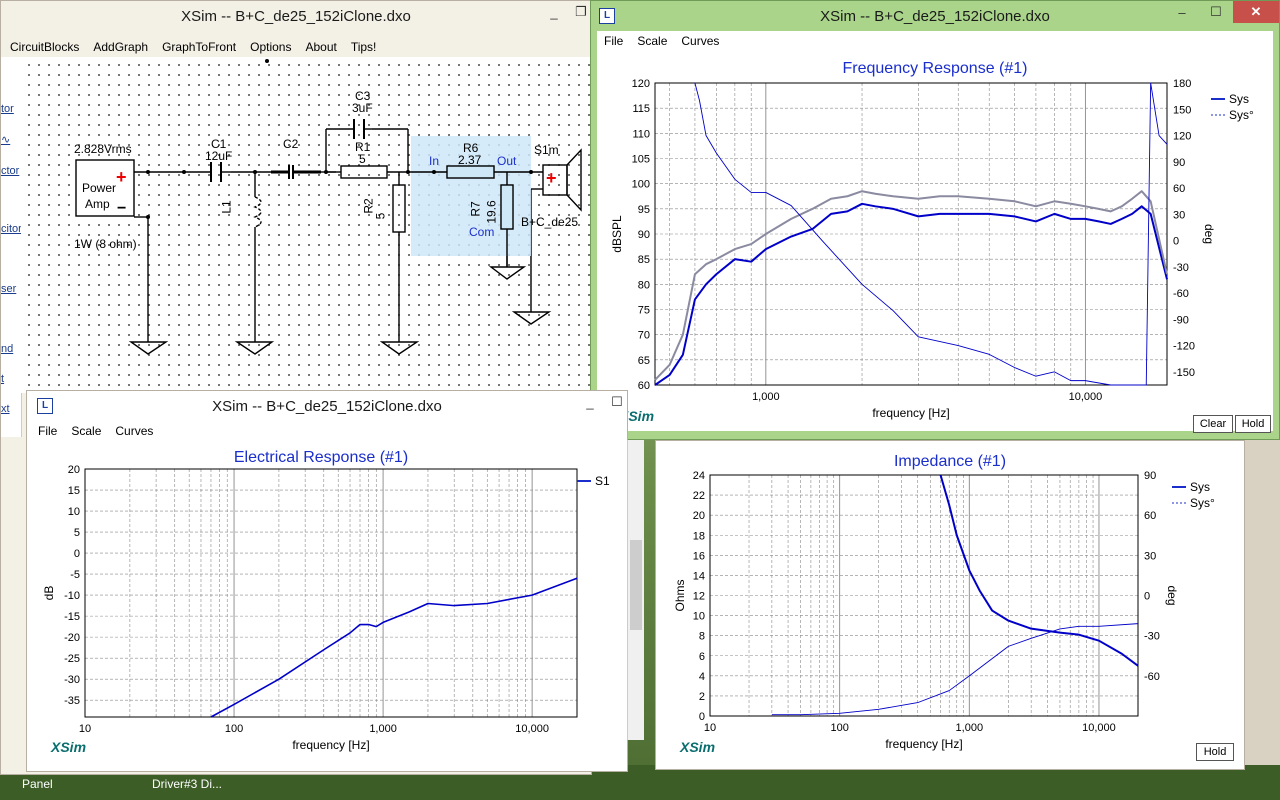 The width and height of the screenshot is (1280, 800). What do you see at coordinates (644, 336) in the screenshot?
I see `y-tick-label: 70` at bounding box center [644, 336].